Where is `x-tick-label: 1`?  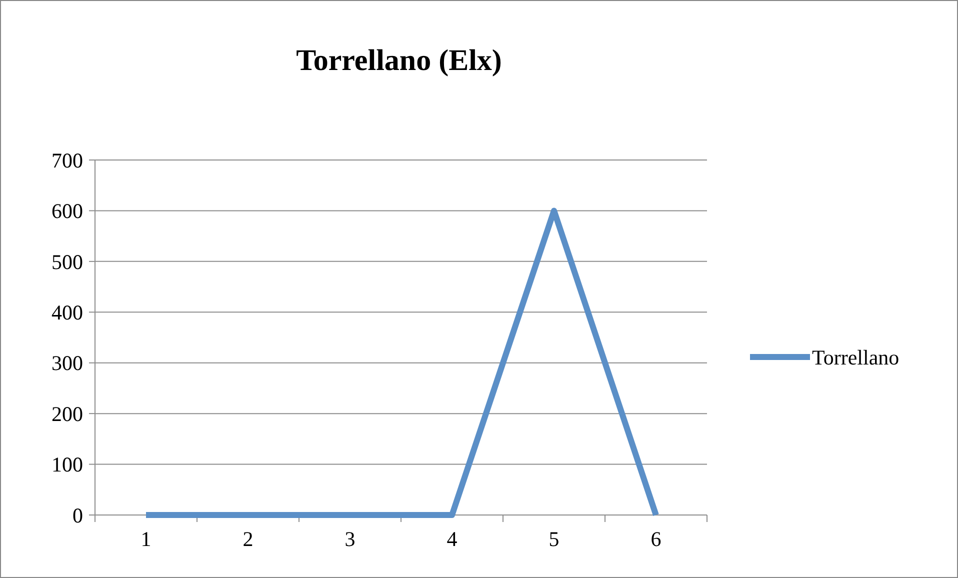 x-tick-label: 1 is located at coordinates (146, 539).